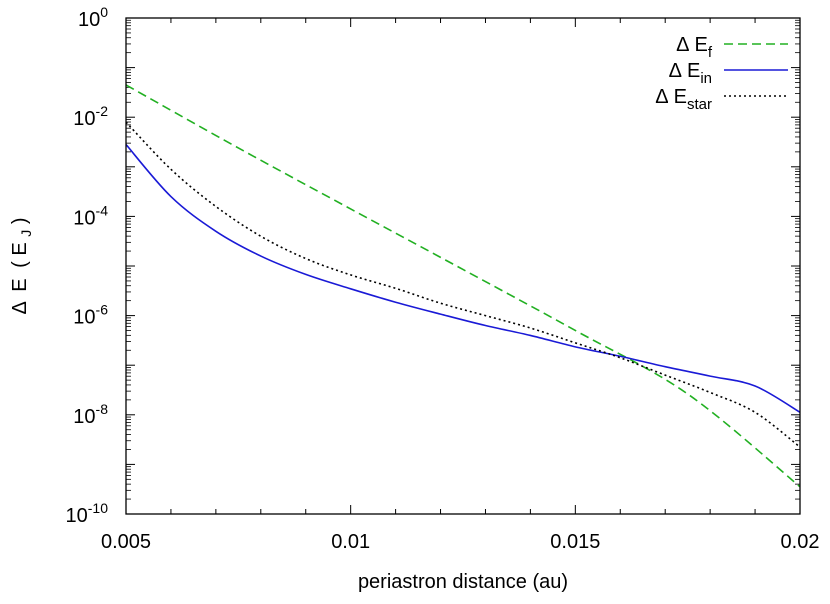  I want to click on legend-label: Δ Estar, so click(683, 99).